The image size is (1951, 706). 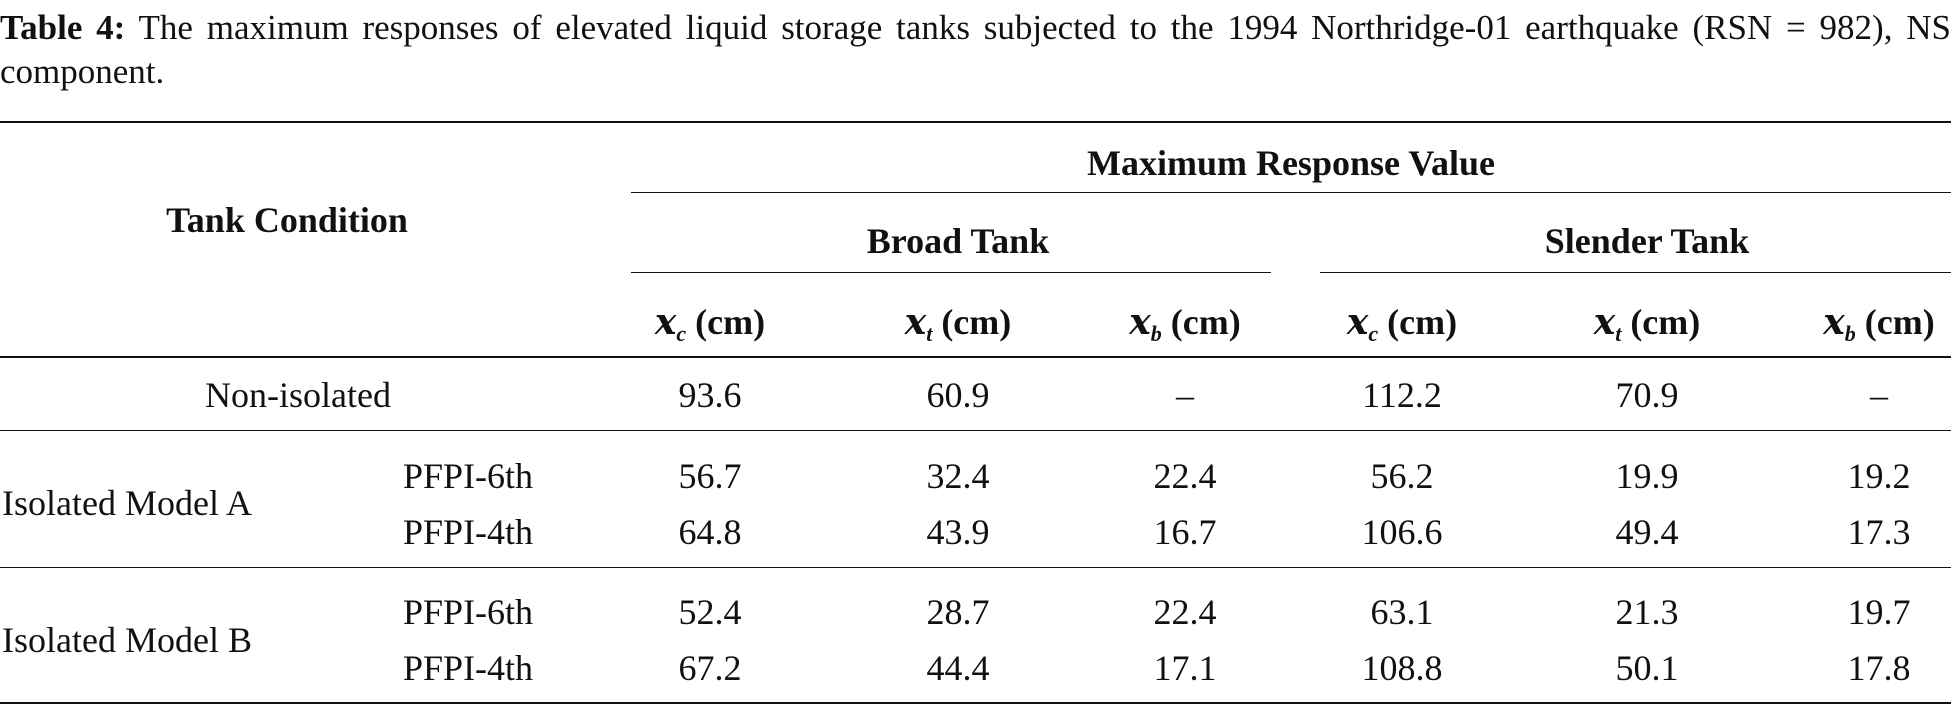 What do you see at coordinates (710, 532) in the screenshot?
I see `table-cell: 64.8` at bounding box center [710, 532].